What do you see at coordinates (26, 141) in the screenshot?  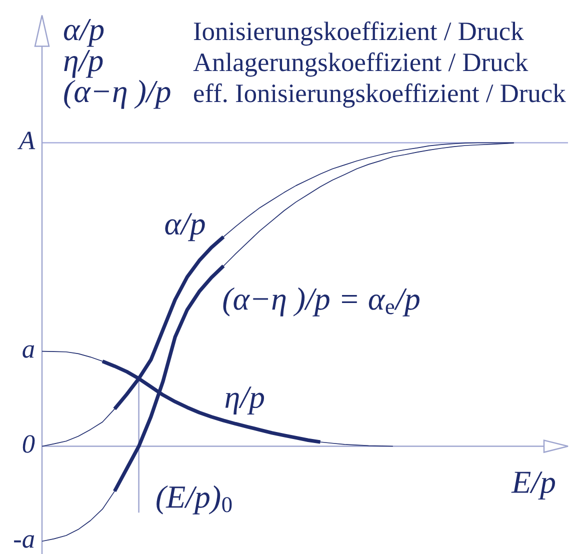 I see `text: A` at bounding box center [26, 141].